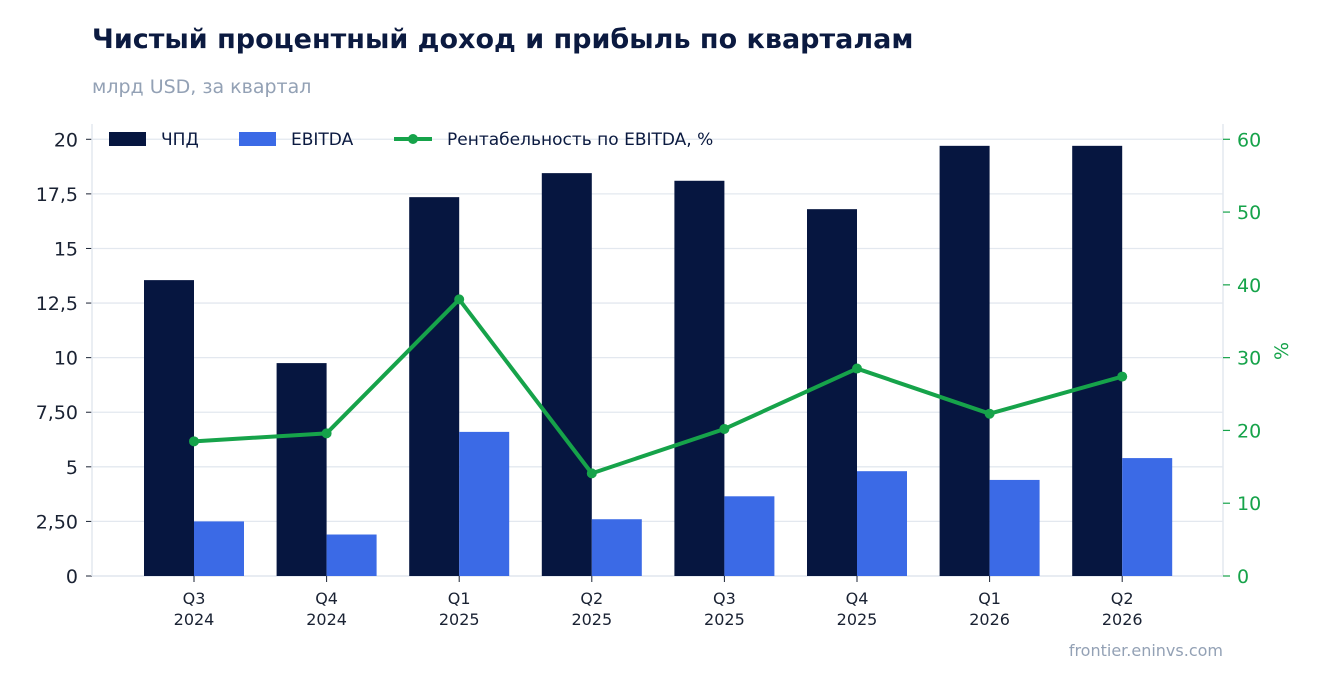 Image resolution: width=1323 pixels, height=693 pixels. What do you see at coordinates (66, 249) in the screenshot?
I see `left-tick-label: 15` at bounding box center [66, 249].